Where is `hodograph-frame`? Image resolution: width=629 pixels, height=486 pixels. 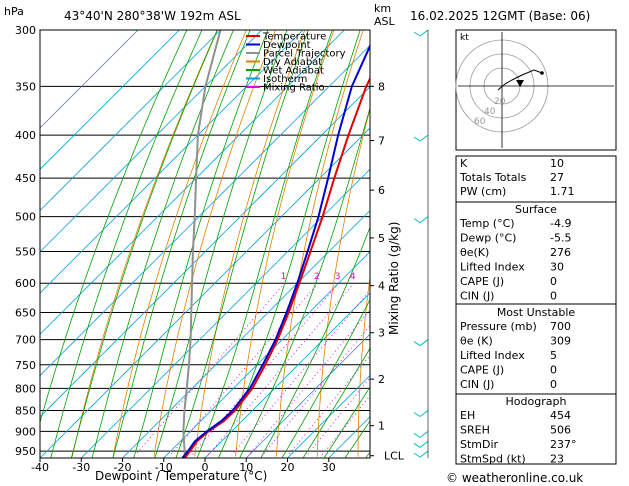
hodograph-frame is located at coordinates (536, 90).